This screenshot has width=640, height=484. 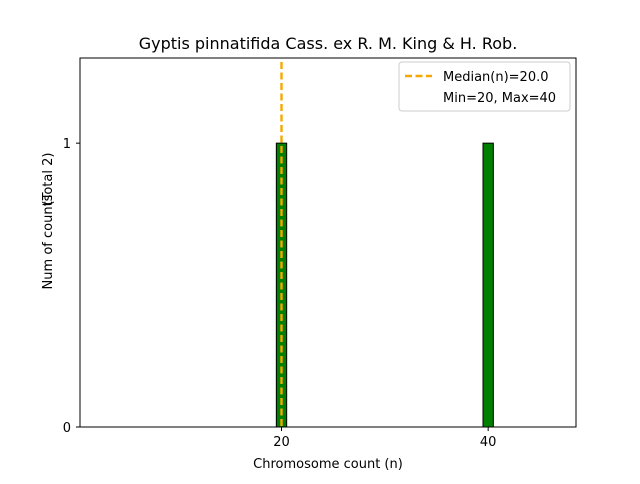 What do you see at coordinates (67, 428) in the screenshot?
I see `y-tick-label-0: 0` at bounding box center [67, 428].